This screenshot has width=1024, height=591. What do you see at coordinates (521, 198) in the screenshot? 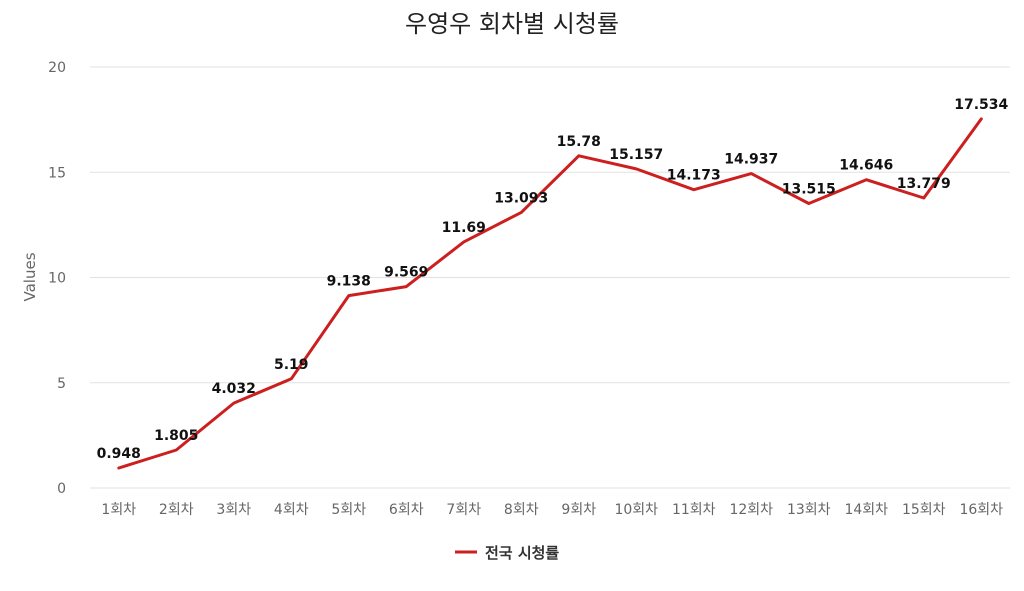
I see `data-label: 13.093` at bounding box center [521, 198].